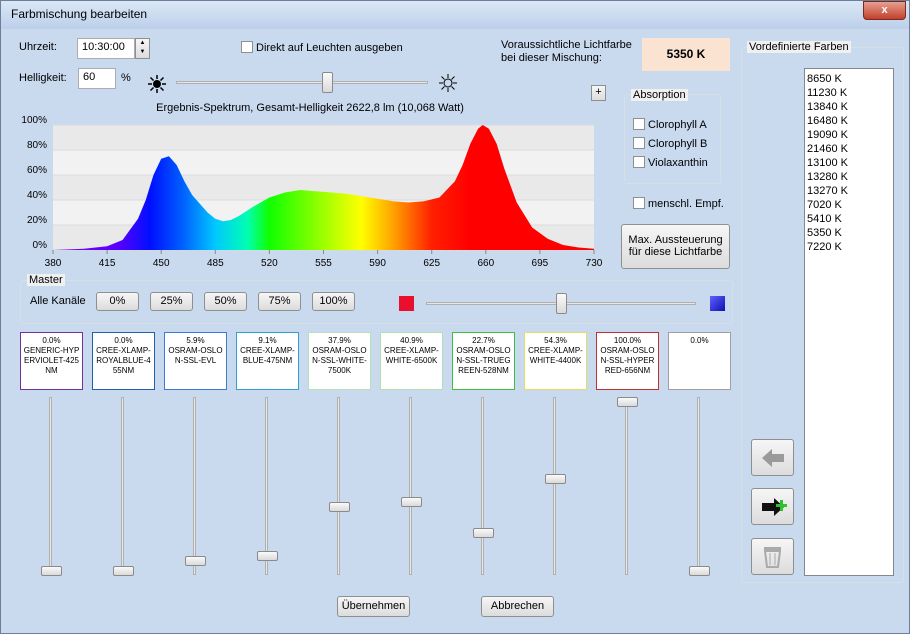  What do you see at coordinates (827, 107) in the screenshot?
I see `preset-item: 13840 K` at bounding box center [827, 107].